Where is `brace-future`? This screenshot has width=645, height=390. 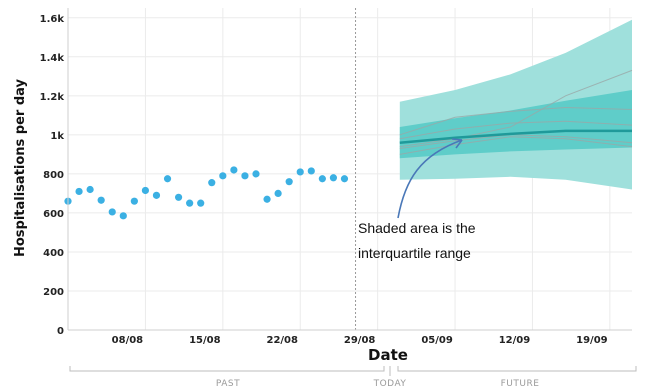 brace-future is located at coordinates (517, 369).